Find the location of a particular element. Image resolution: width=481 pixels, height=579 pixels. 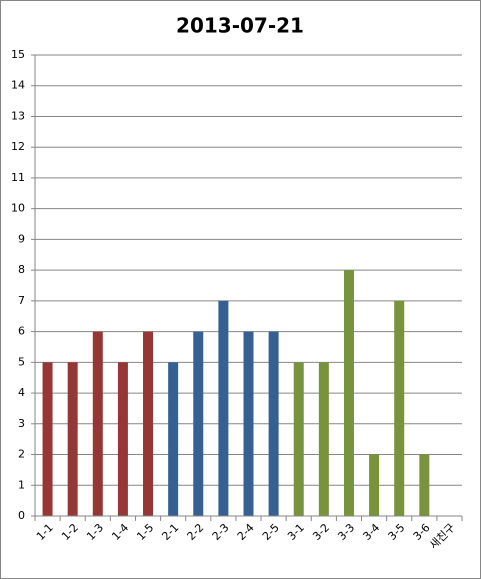

y-tick-label: 12 is located at coordinates (18, 146).